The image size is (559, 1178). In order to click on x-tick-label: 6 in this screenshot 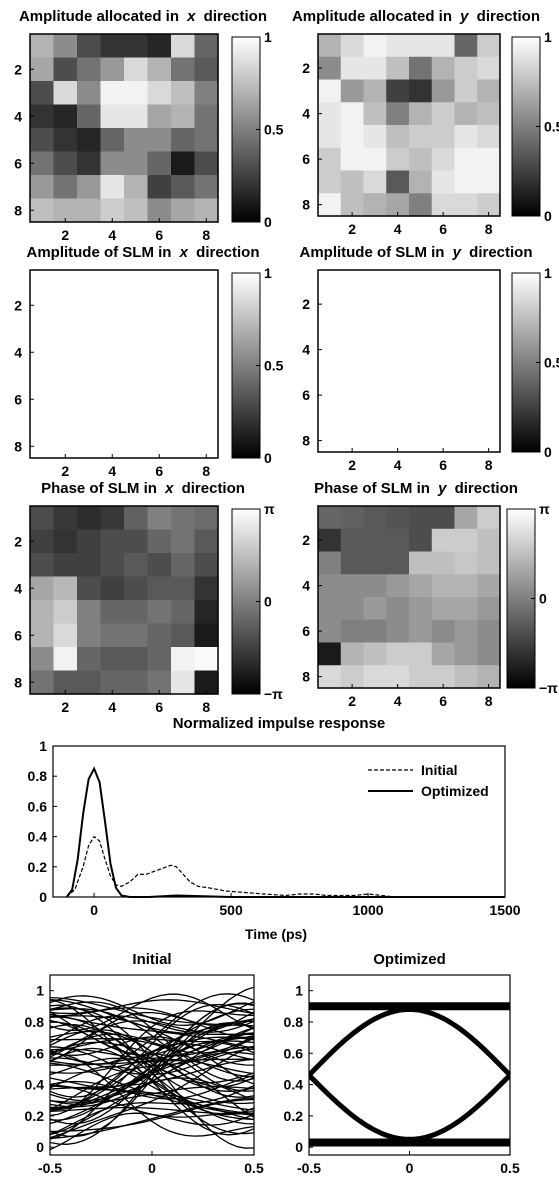, I will do `click(443, 465)`.